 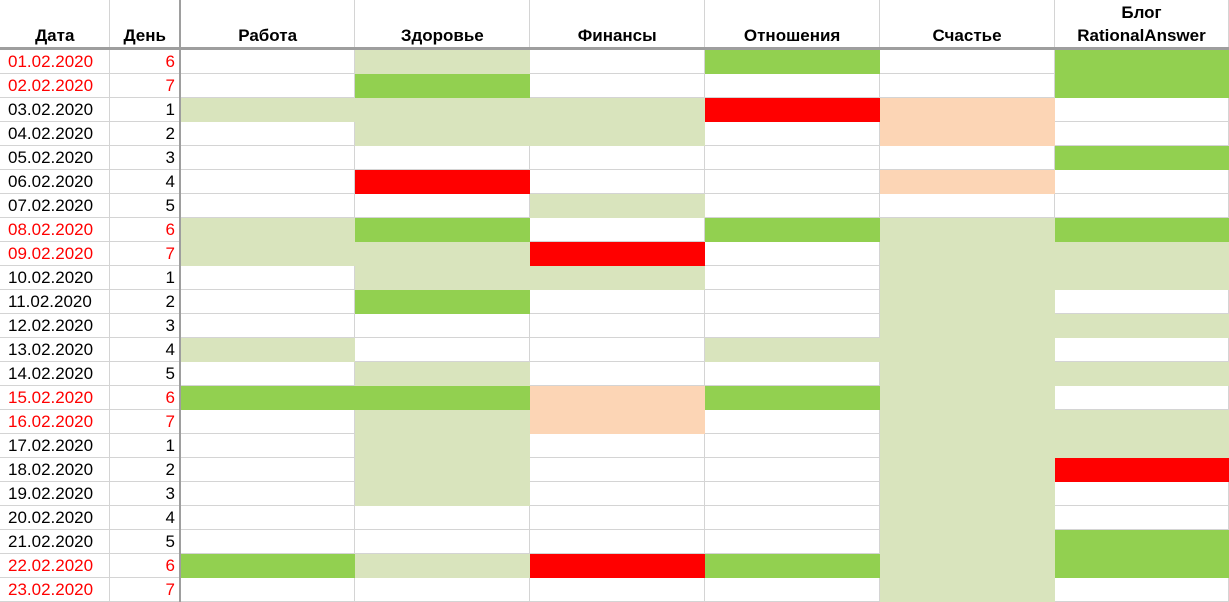 I want to click on header-relationships: Отношения, so click(x=792, y=24).